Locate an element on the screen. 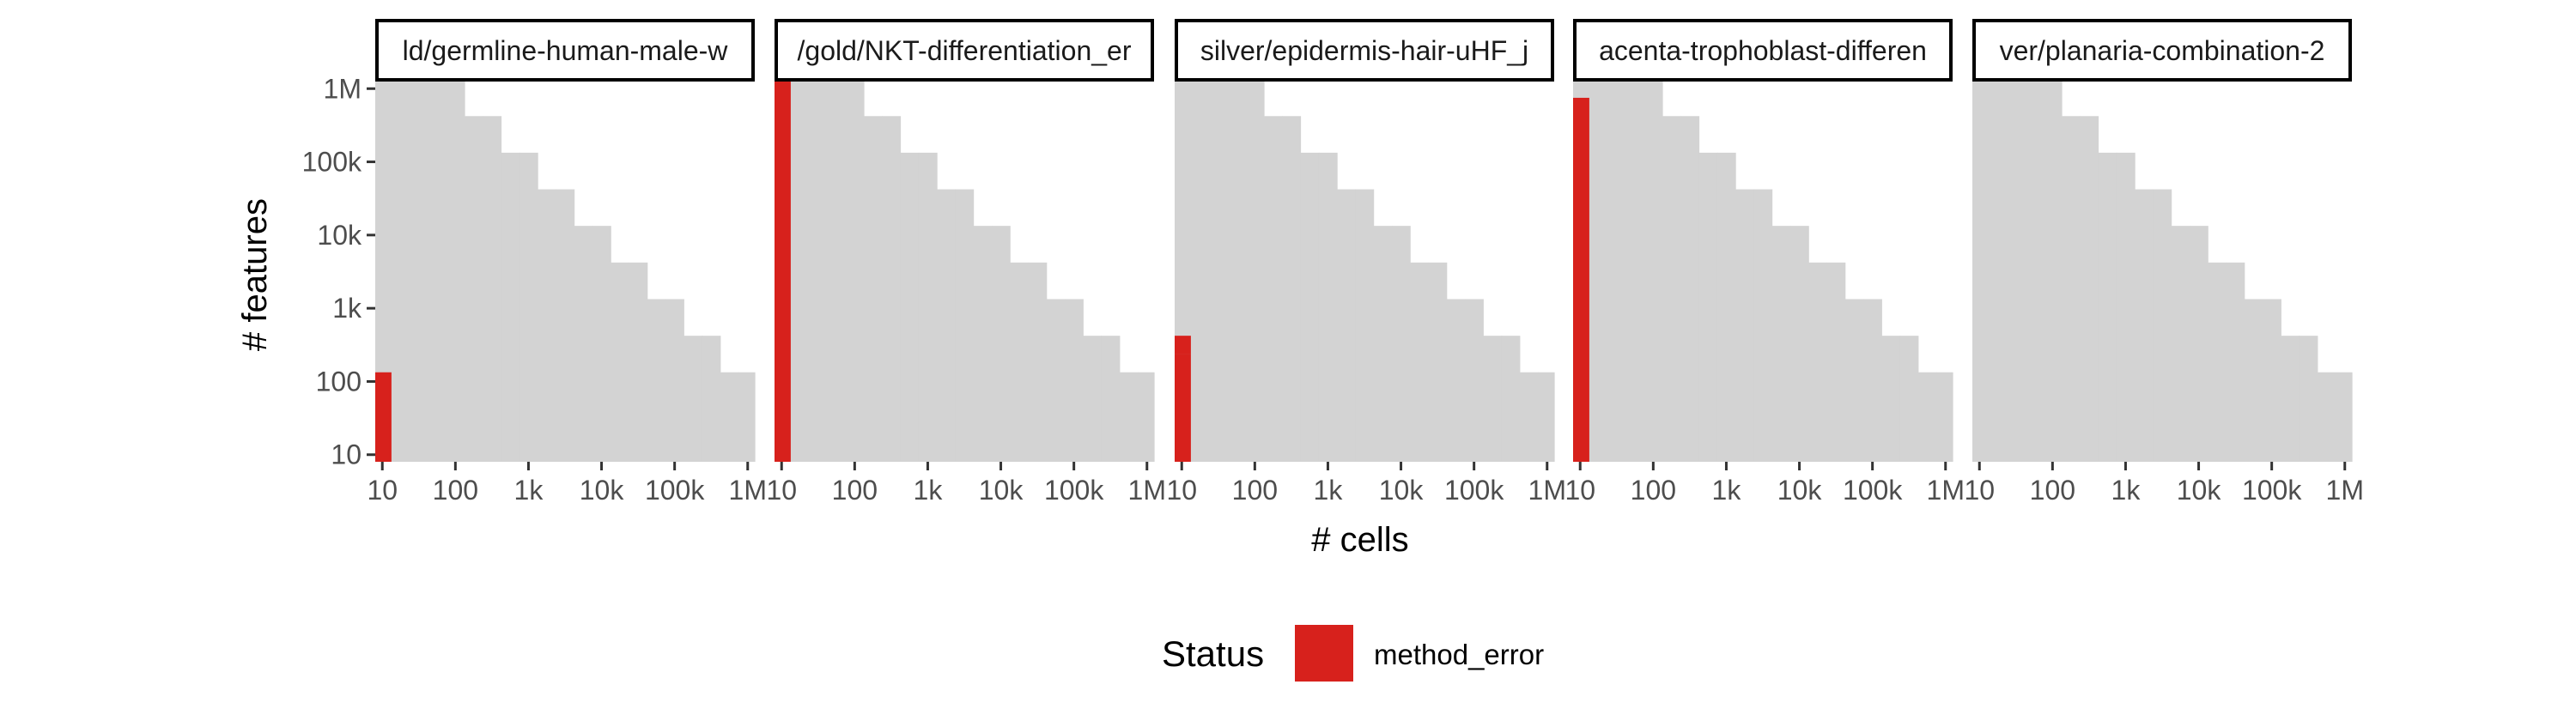  y-tick-label: 100 is located at coordinates (338, 381).